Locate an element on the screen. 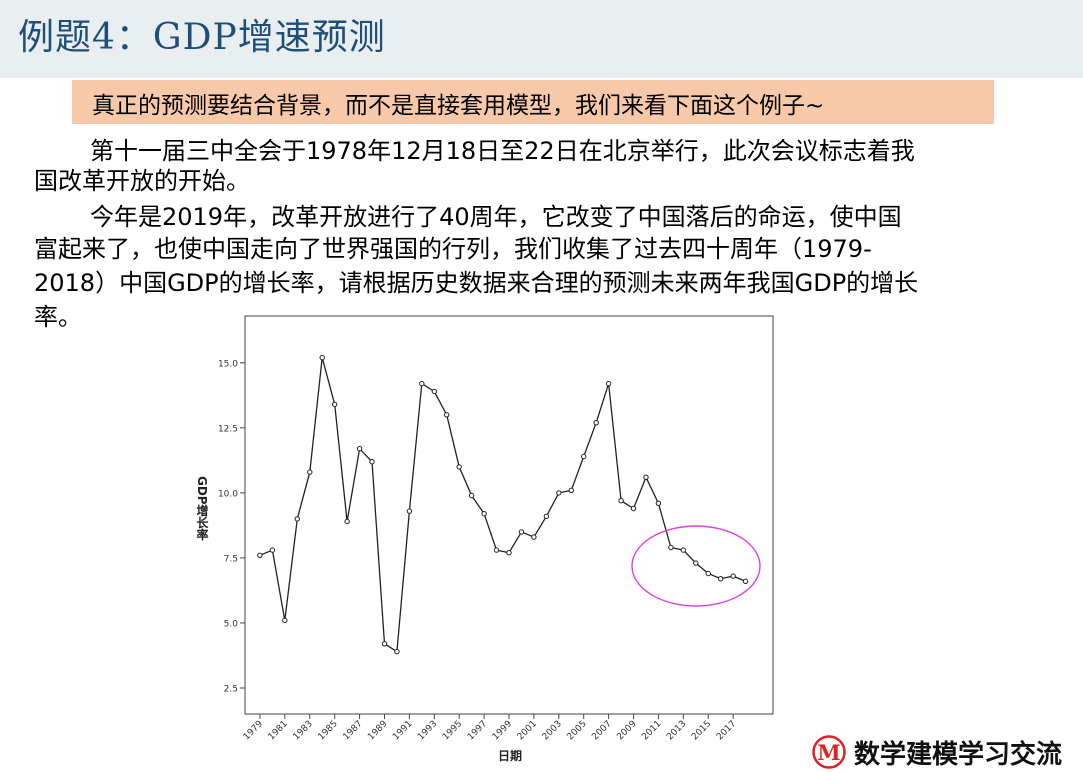  paragraph-line-5: 2018）中国GDP的增长率，请根据历史数据来合理的预测未来两年我国GDP的增长 is located at coordinates (476, 283).